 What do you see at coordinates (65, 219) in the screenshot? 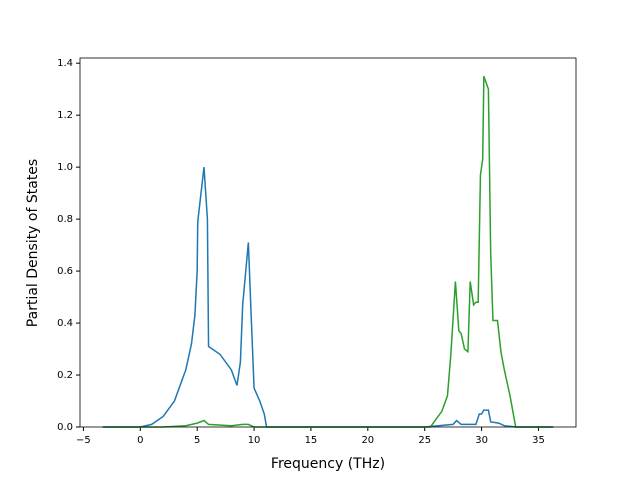
I see `y-tick-label: 0.8` at bounding box center [65, 219].